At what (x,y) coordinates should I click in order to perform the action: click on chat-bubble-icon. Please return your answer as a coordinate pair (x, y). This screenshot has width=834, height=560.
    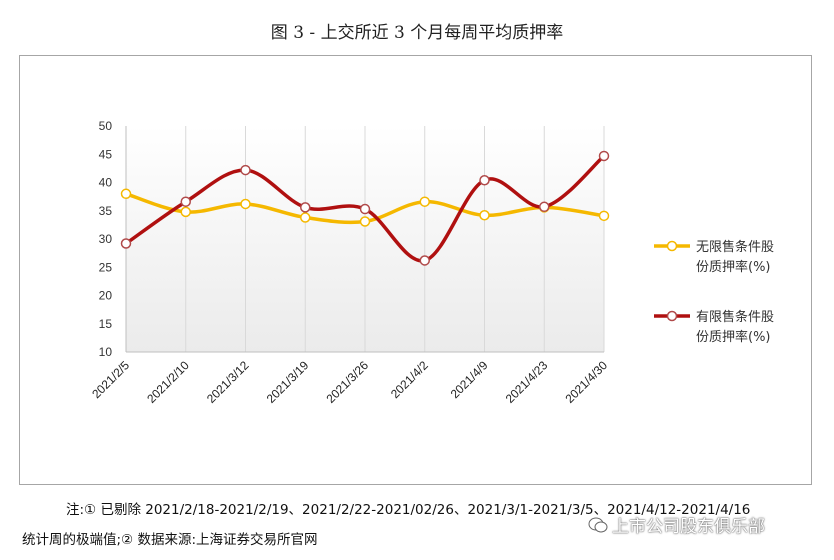
    Looking at the image, I should click on (598, 525).